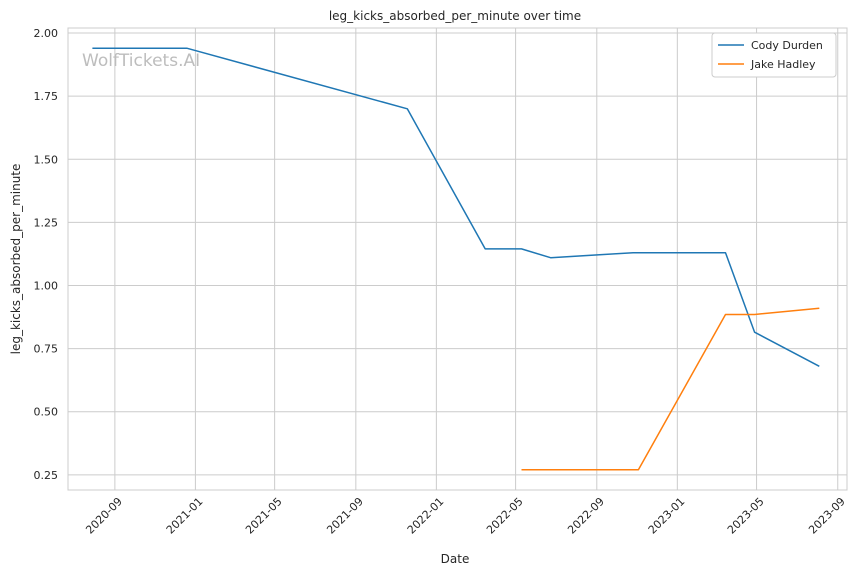 The image size is (857, 575). I want to click on y-tick-label: 0.25, so click(46, 475).